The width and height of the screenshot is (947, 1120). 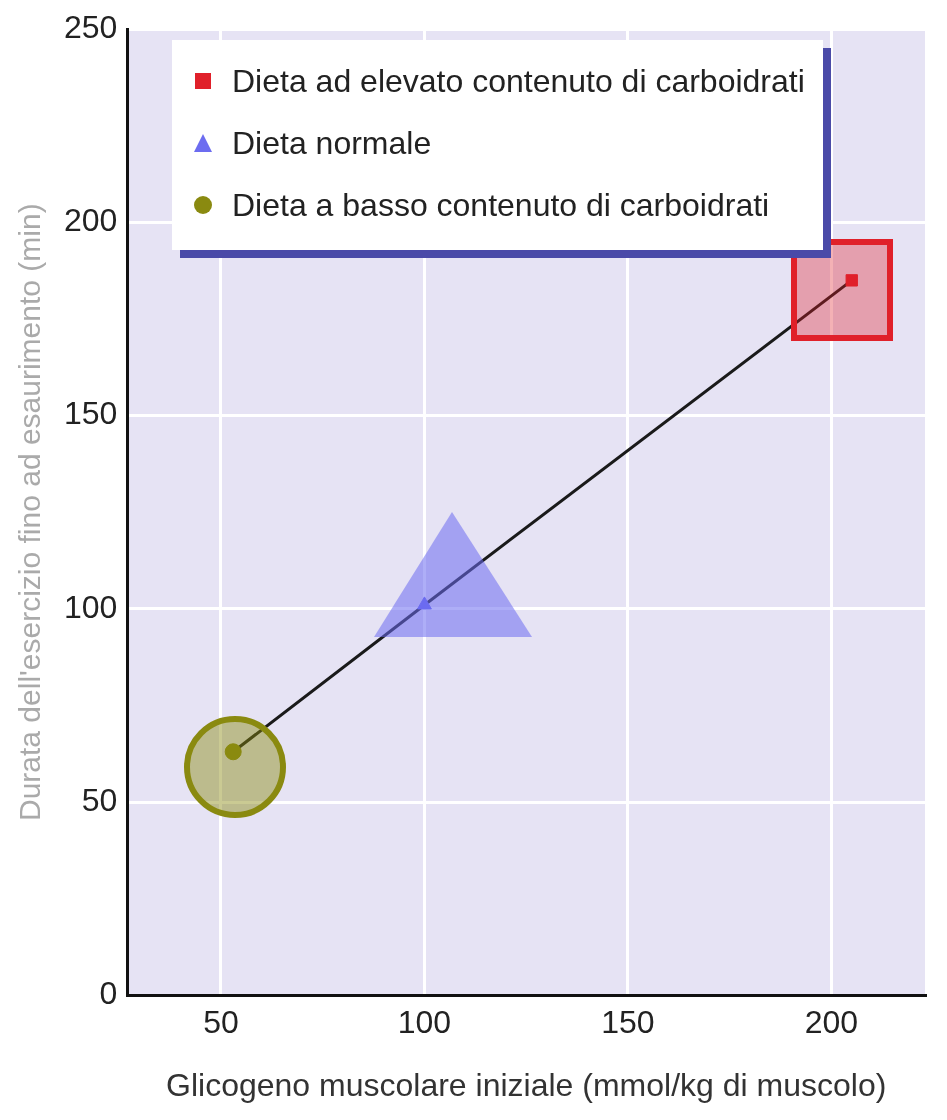 What do you see at coordinates (99, 799) in the screenshot?
I see `y-tick-label: 50` at bounding box center [99, 799].